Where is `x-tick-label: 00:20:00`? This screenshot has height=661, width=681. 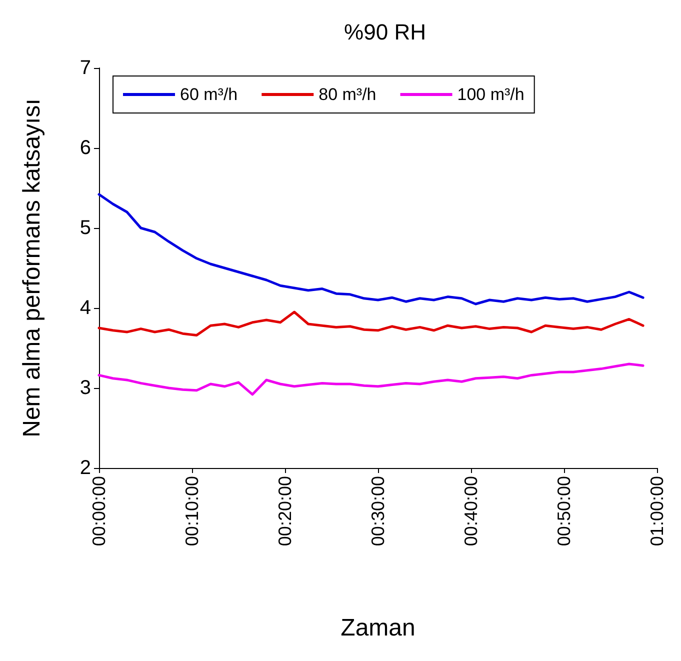 x-tick-label: 00:20:00 is located at coordinates (285, 511).